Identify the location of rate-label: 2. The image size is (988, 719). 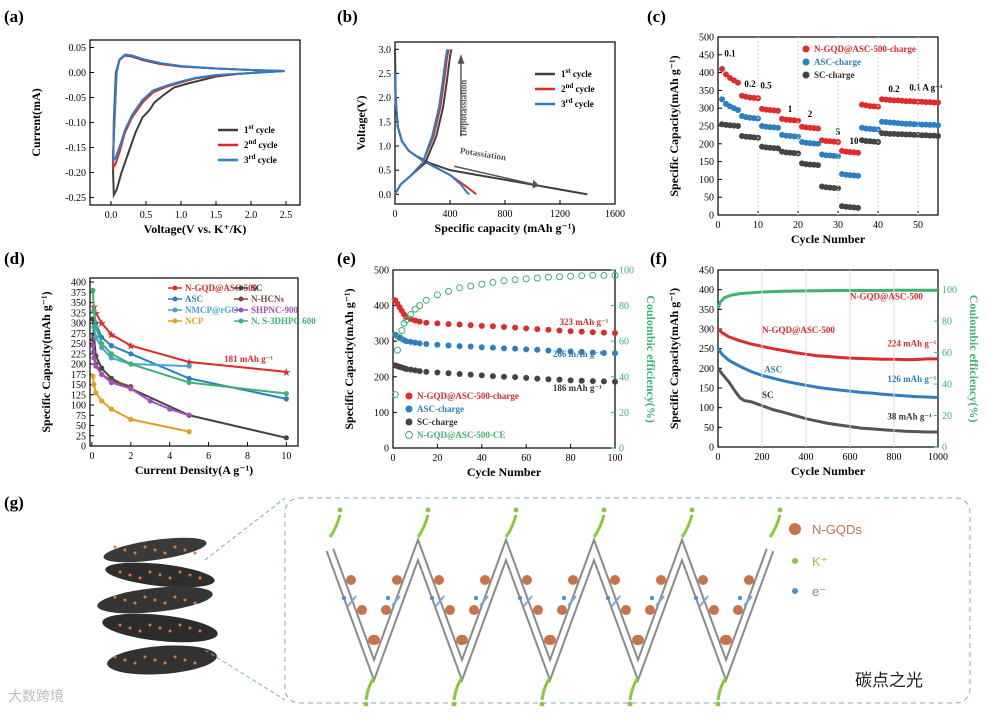
(810, 114).